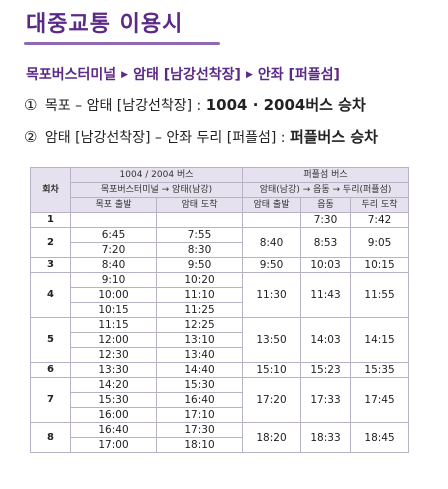  What do you see at coordinates (113, 295) in the screenshot?
I see `mokpo-depart-time: 10:00` at bounding box center [113, 295].